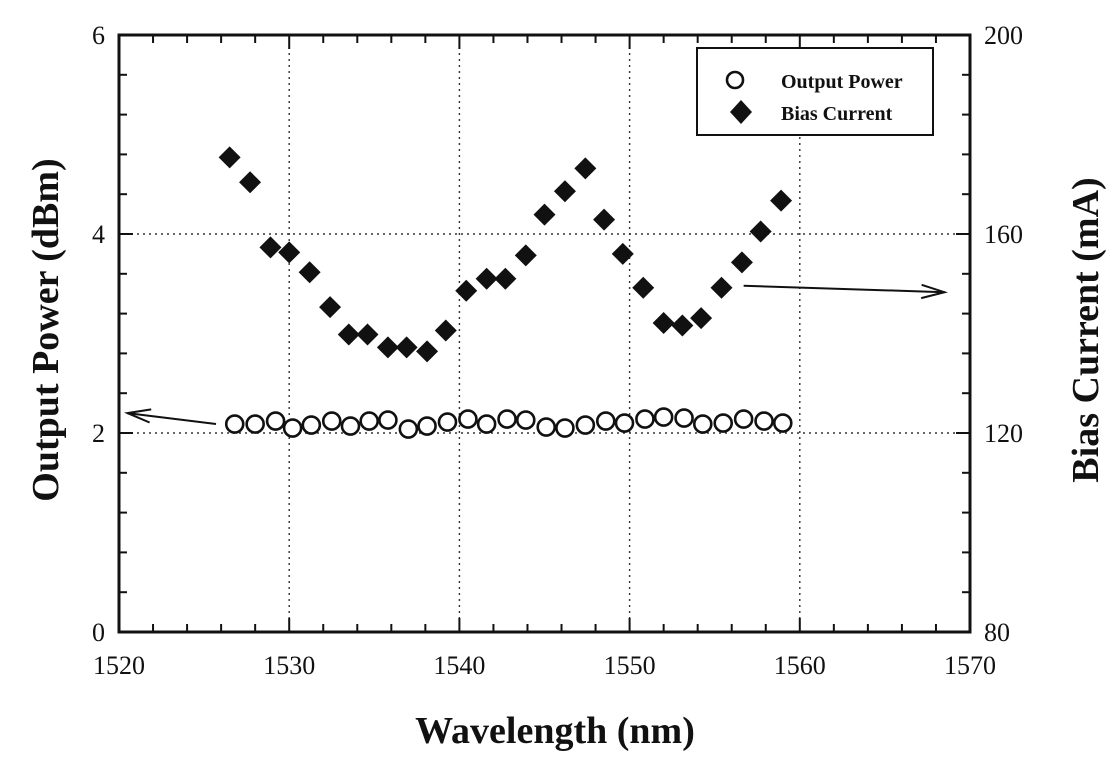 The height and width of the screenshot is (765, 1112). What do you see at coordinates (1003, 334) in the screenshot?
I see `y-right-tick-labels: 80 120 160 200` at bounding box center [1003, 334].